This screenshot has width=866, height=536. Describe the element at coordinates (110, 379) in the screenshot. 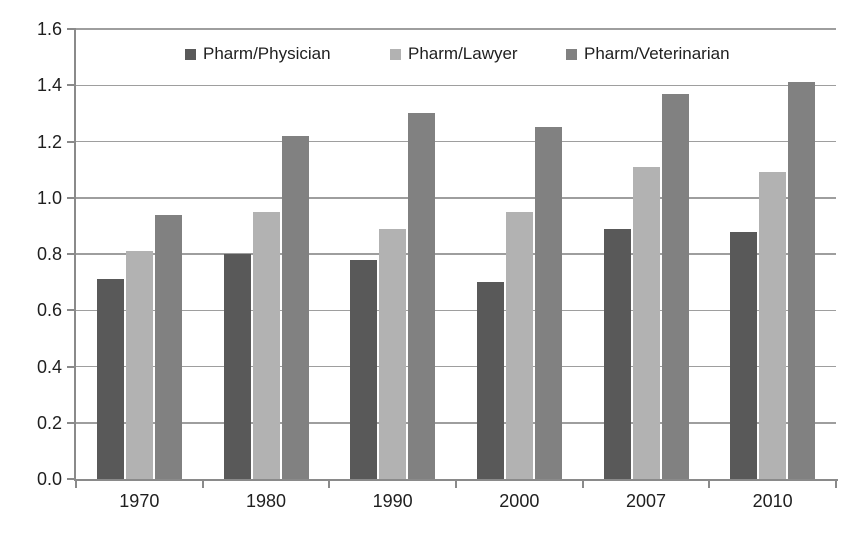

I see `bar-pharm-physician-1970` at that location.